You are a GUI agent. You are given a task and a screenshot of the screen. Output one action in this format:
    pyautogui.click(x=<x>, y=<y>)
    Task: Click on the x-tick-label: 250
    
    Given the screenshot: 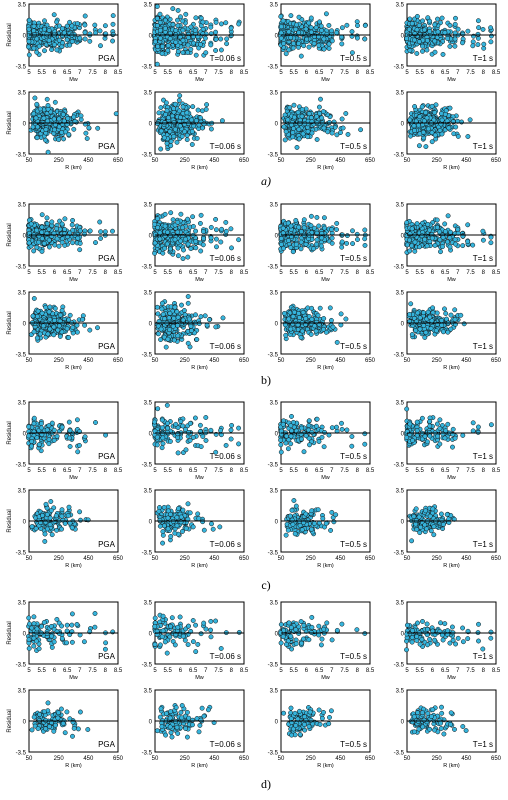 What is the action you would take?
    pyautogui.click(x=311, y=161)
    